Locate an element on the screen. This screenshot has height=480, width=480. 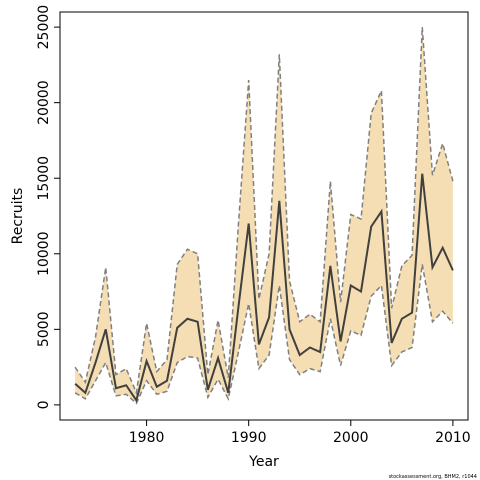
y-tick-label: 5000 is located at coordinates (44, 330).